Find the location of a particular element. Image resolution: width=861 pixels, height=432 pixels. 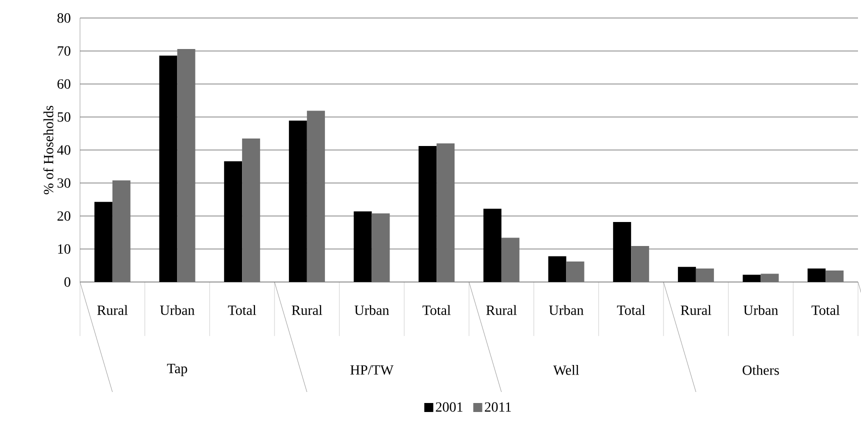

y-tick-label: 0 is located at coordinates (67, 282).